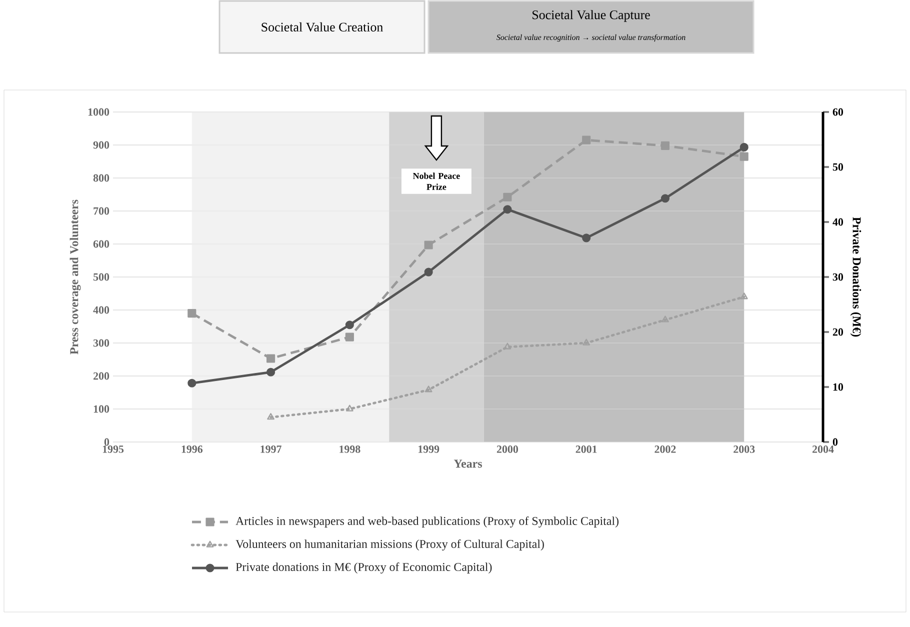 This screenshot has width=910, height=627. Describe the element at coordinates (591, 16) in the screenshot. I see `text: Societal Value Capture` at that location.